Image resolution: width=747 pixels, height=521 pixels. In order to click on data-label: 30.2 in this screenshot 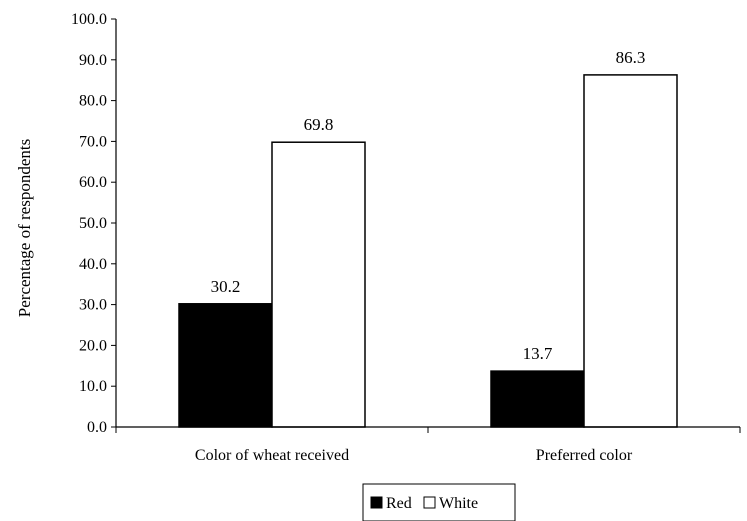, I will do `click(226, 286)`.